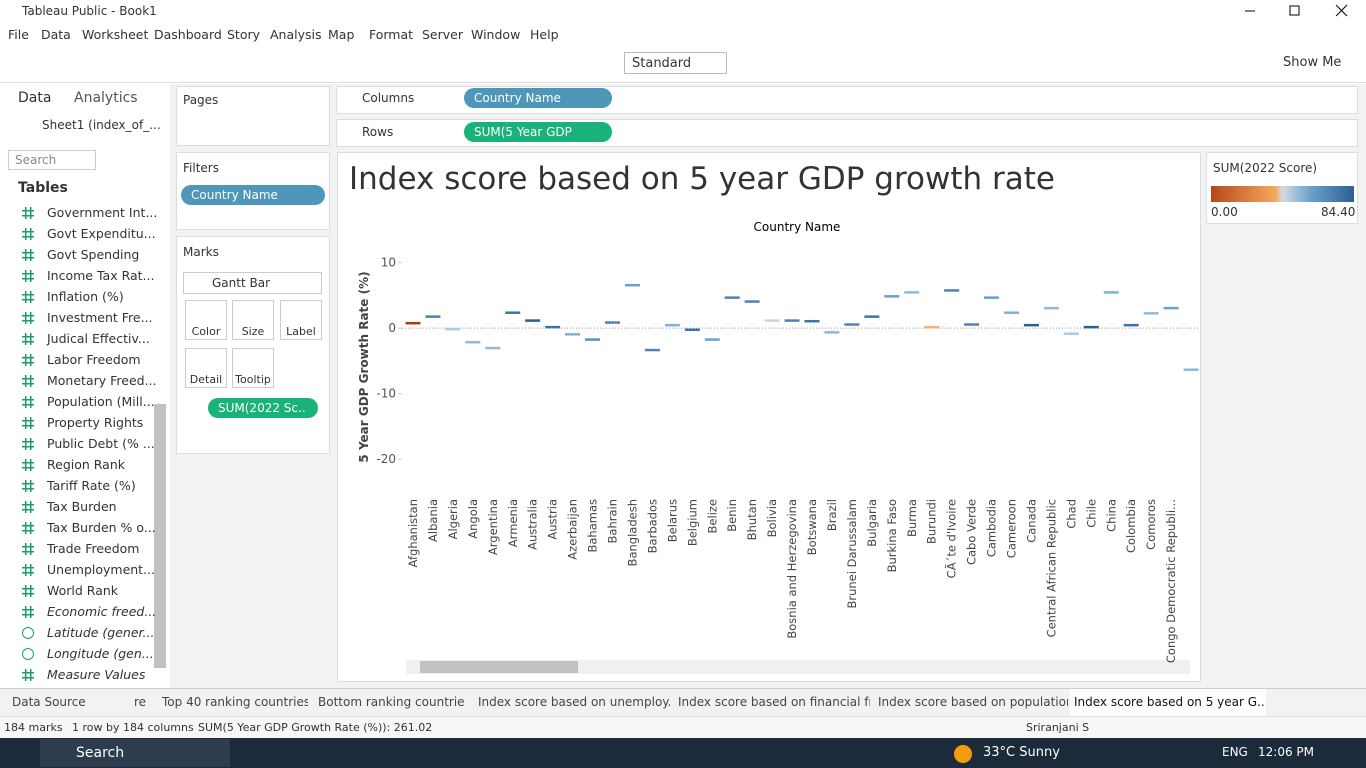 The width and height of the screenshot is (1366, 768). Describe the element at coordinates (963, 754) in the screenshot. I see `weather-icon` at that location.